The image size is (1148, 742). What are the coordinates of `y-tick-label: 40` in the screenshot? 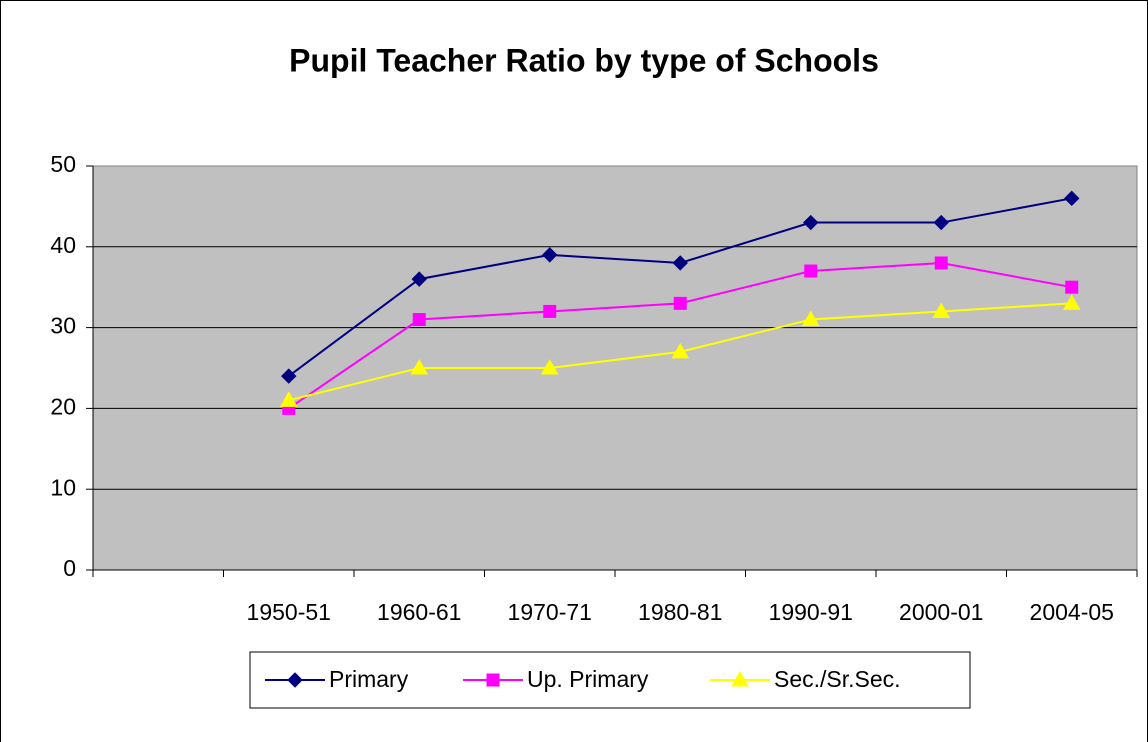 It's located at (63, 245).